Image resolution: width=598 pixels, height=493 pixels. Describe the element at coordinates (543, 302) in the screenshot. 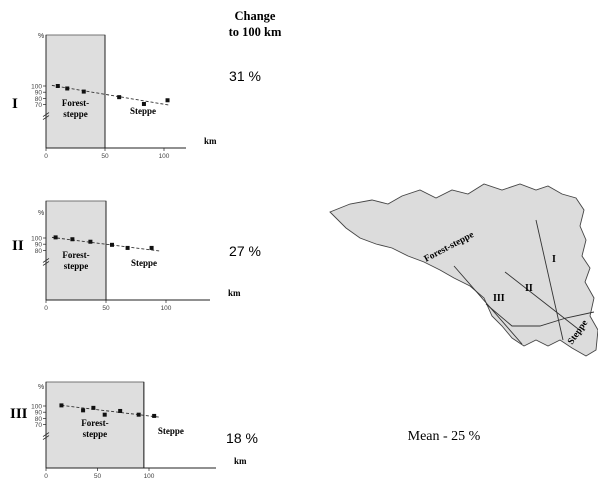

I see `profile-line-II` at that location.